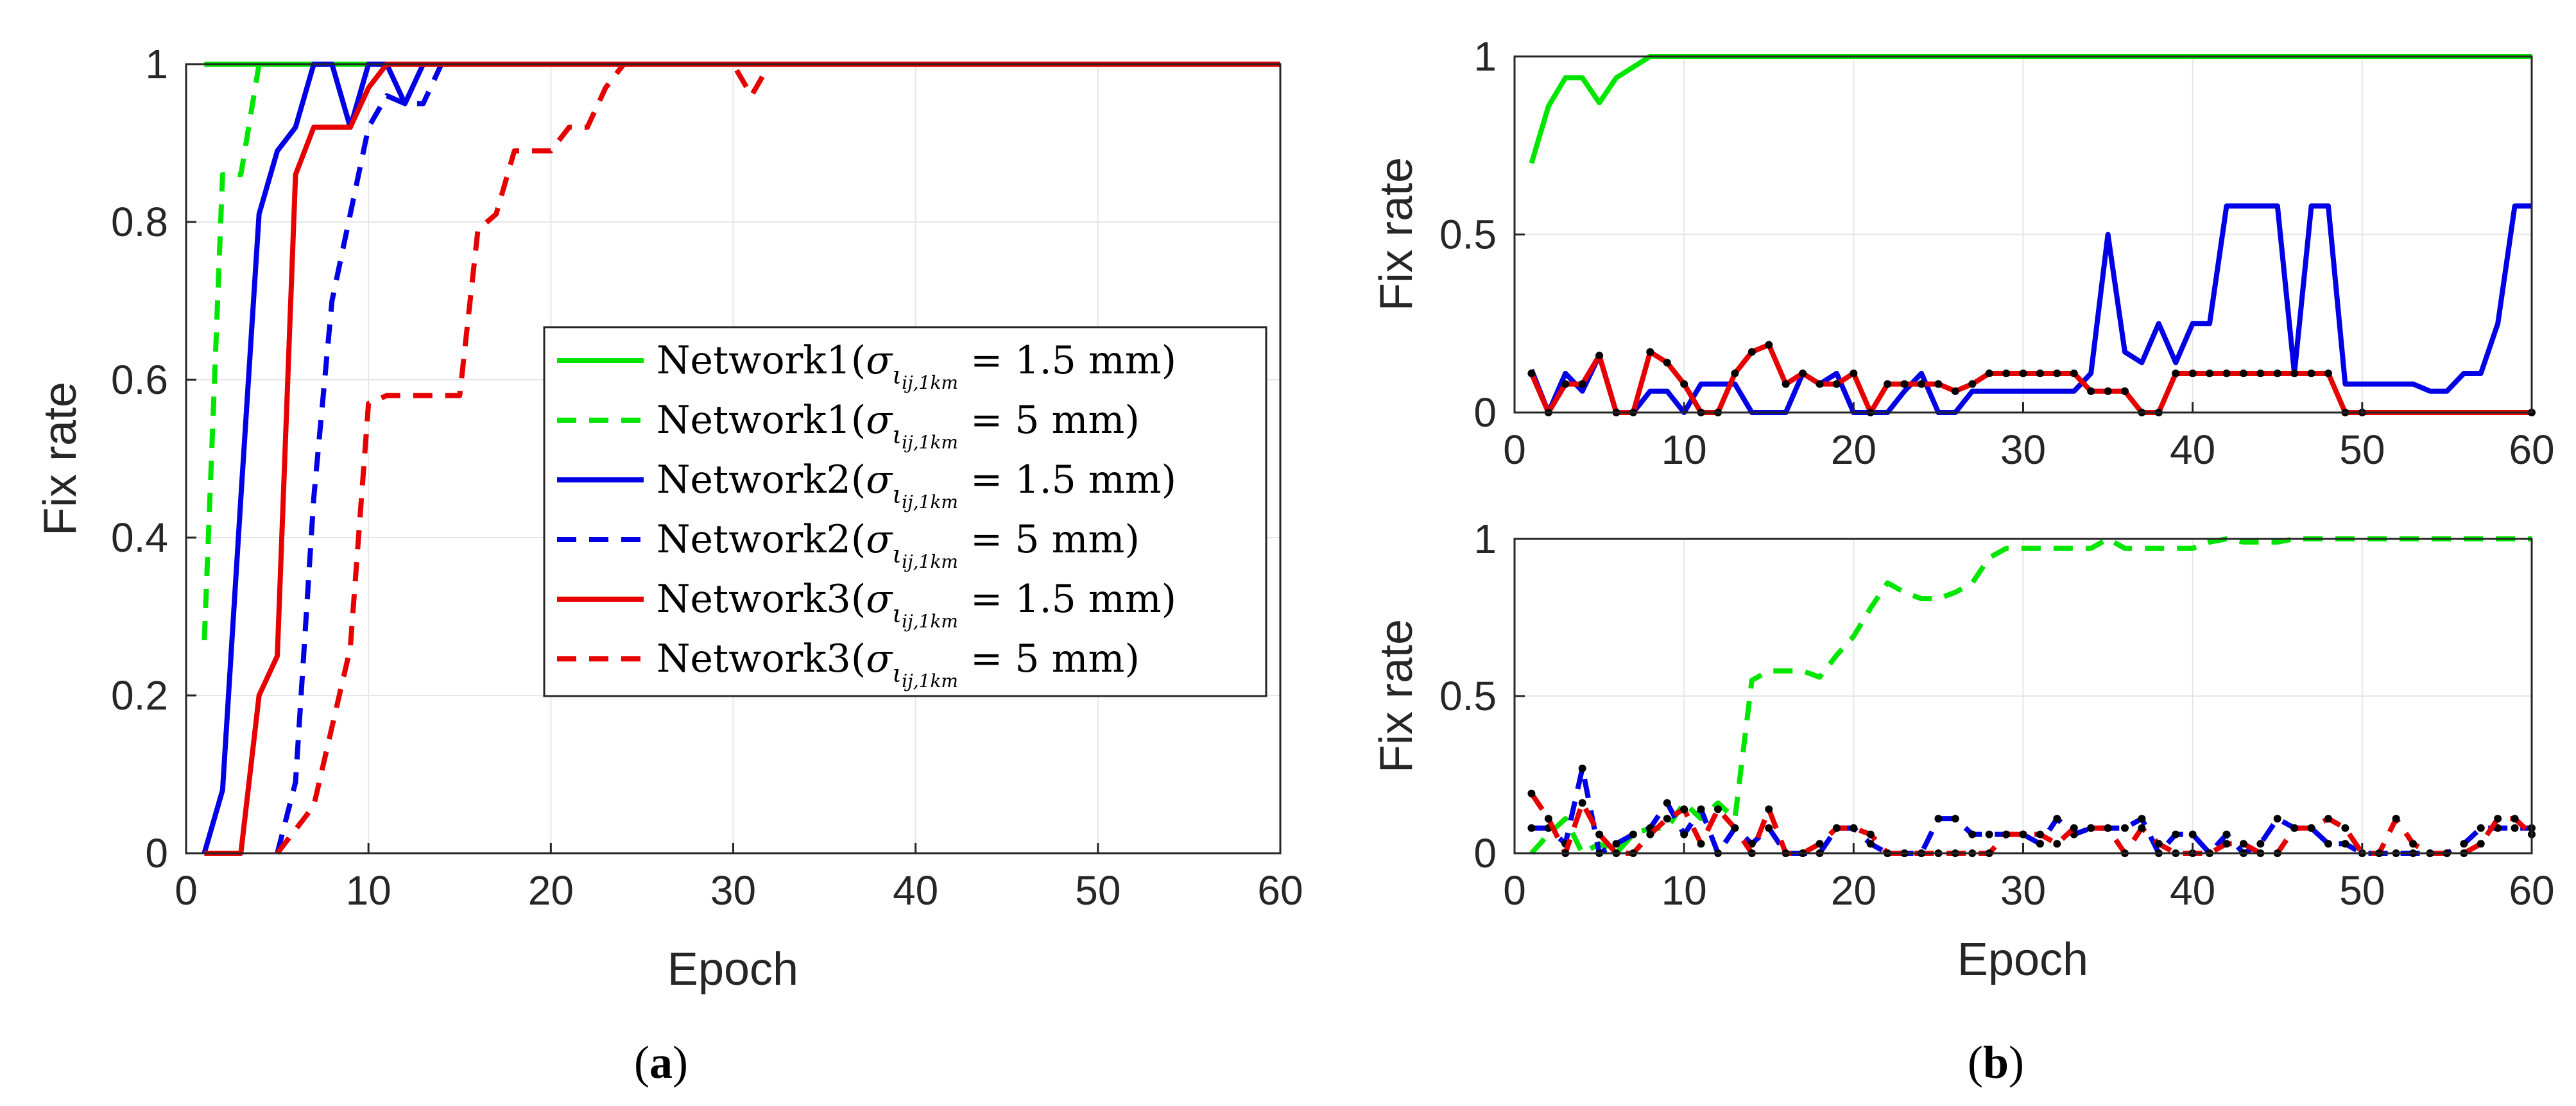 The image size is (2576, 1106). I want to click on series-line-network1-1-5-mm--solid, so click(2030, 109).